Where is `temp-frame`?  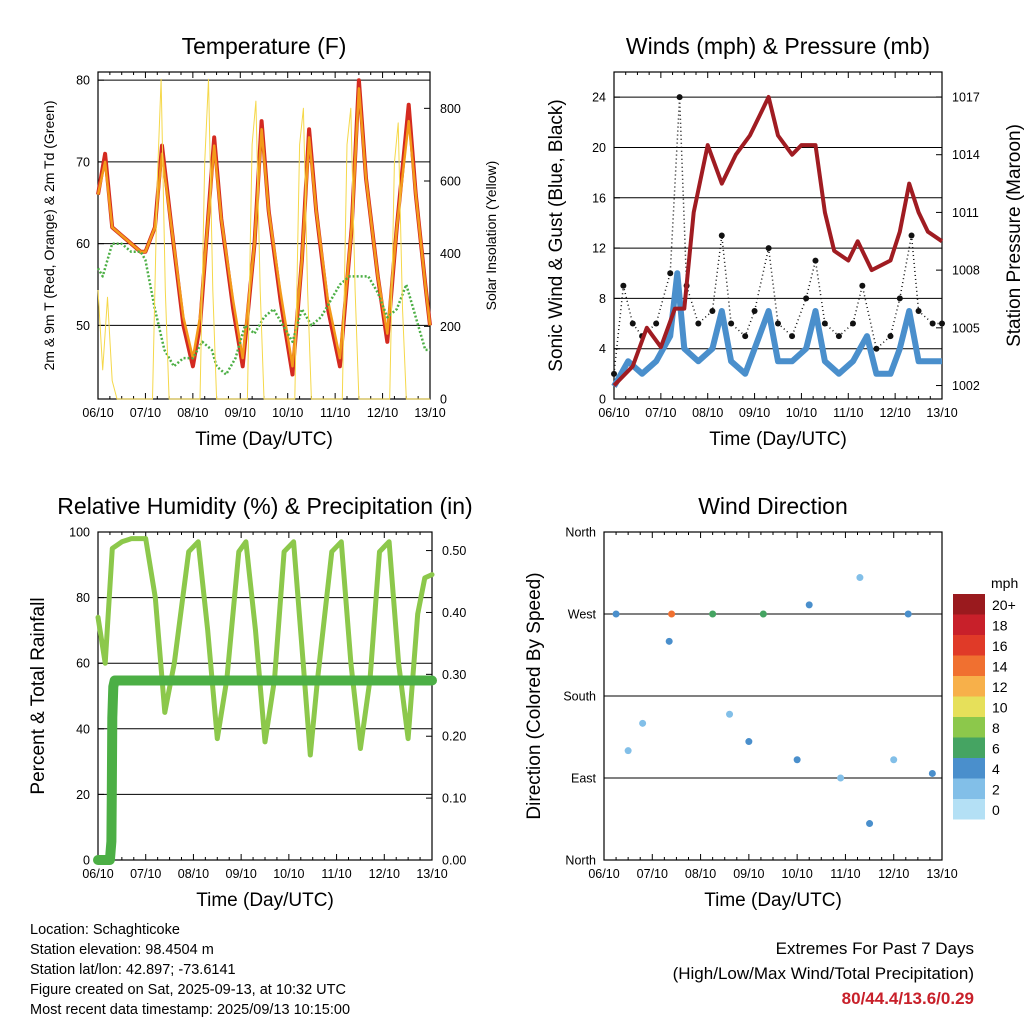
temp-frame is located at coordinates (264, 235).